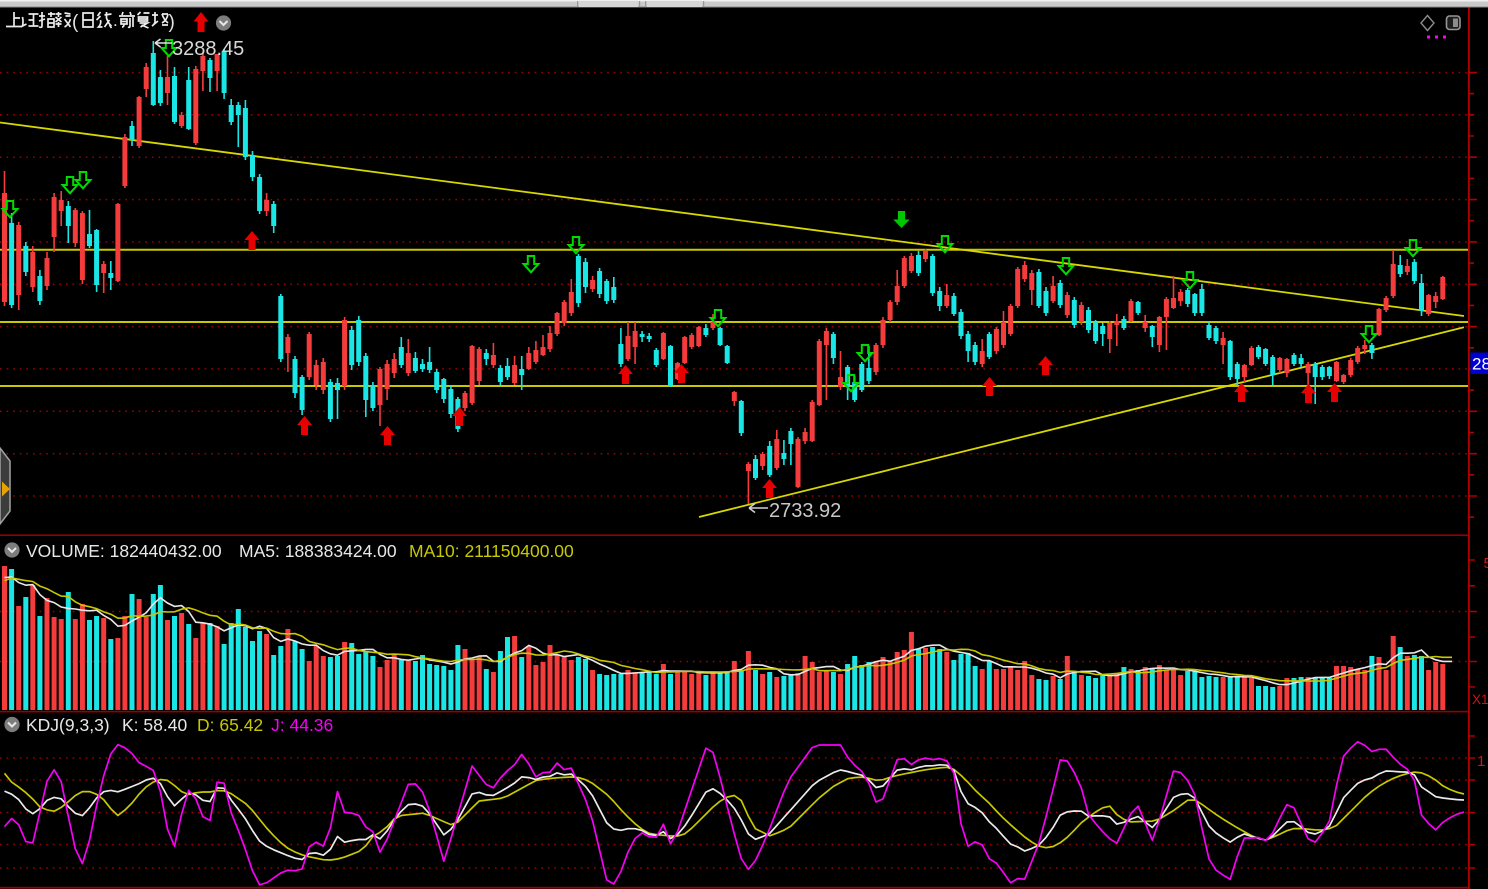 The image size is (1488, 889). What do you see at coordinates (302, 725) in the screenshot?
I see `svg-text: J: 44.36` at bounding box center [302, 725].